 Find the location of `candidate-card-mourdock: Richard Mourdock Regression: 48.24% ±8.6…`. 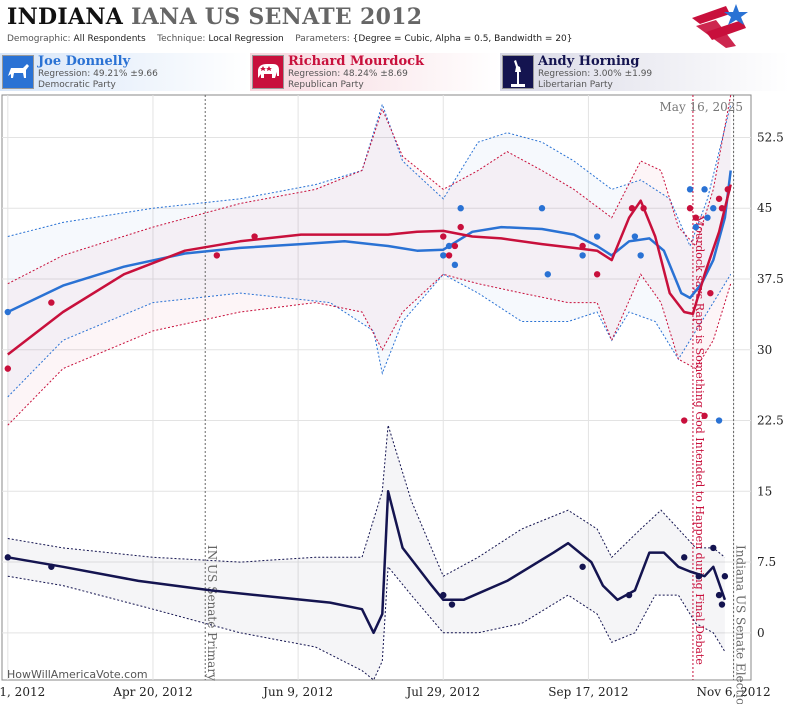

candidate-card-mourdock: Richard Mourdock Regression: 48.24% ±8.6… is located at coordinates (375, 72).